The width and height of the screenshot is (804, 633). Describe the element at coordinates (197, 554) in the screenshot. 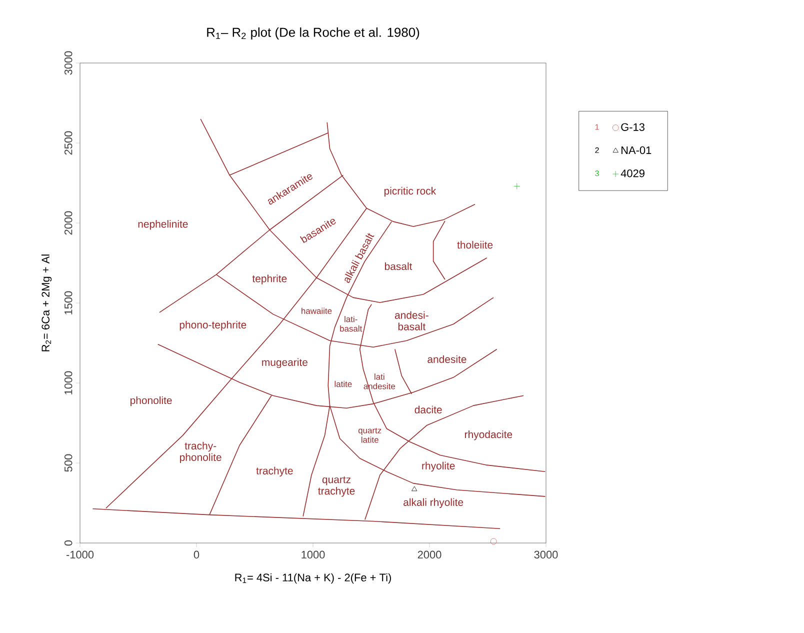

I see `x-tick-label: 0` at that location.